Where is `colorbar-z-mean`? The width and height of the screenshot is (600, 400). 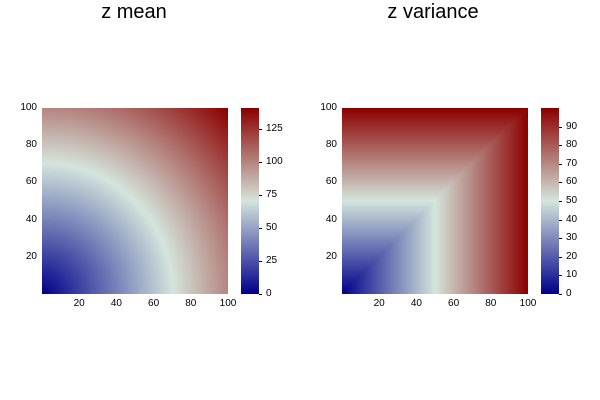 colorbar-z-mean is located at coordinates (250, 201).